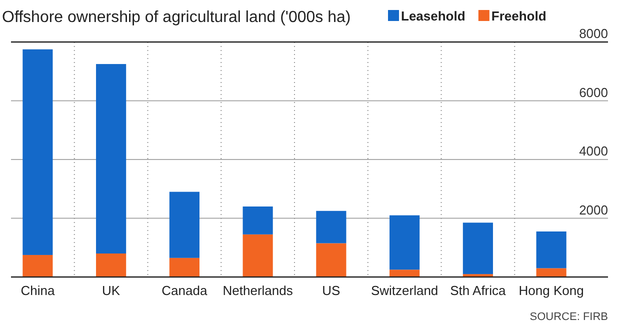 This screenshot has height=327, width=620. What do you see at coordinates (593, 151) in the screenshot?
I see `y-tick-label: 4000` at bounding box center [593, 151].